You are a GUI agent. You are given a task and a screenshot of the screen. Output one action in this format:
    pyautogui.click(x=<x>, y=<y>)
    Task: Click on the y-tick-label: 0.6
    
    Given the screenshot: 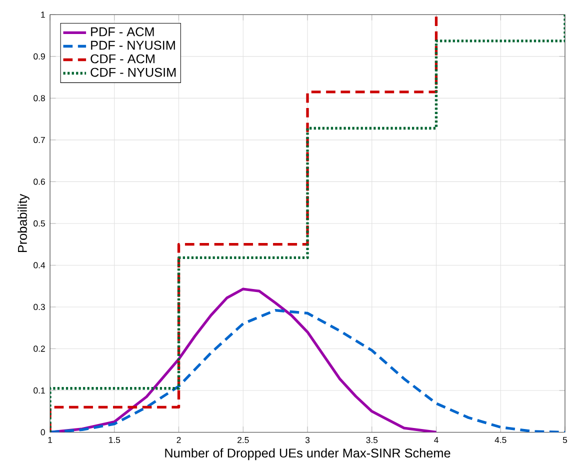 What is the action you would take?
    pyautogui.click(x=39, y=181)
    